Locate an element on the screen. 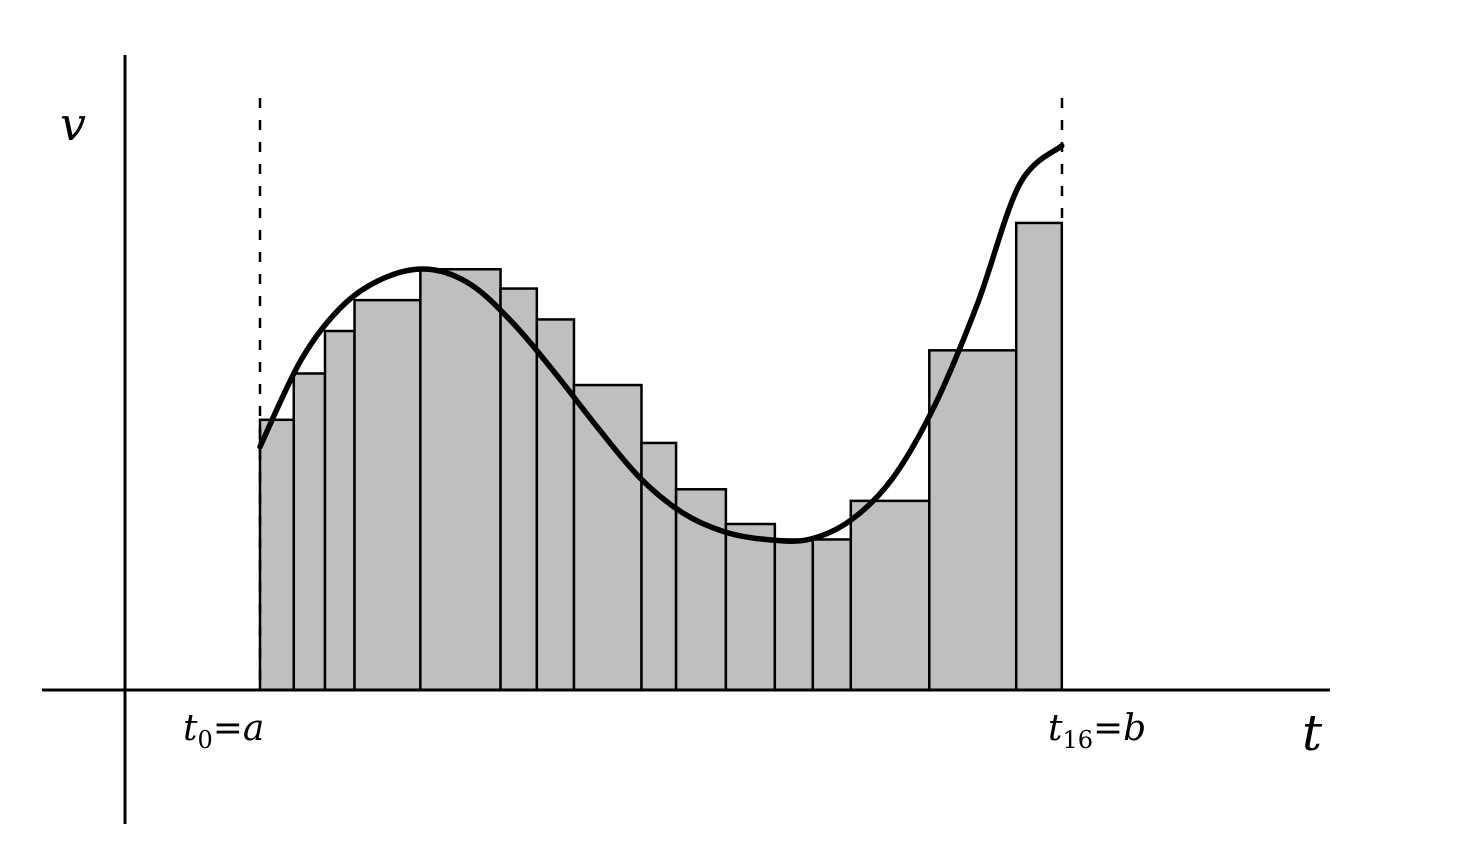  left-endpoint-label: t0=a is located at coordinates (223, 731).